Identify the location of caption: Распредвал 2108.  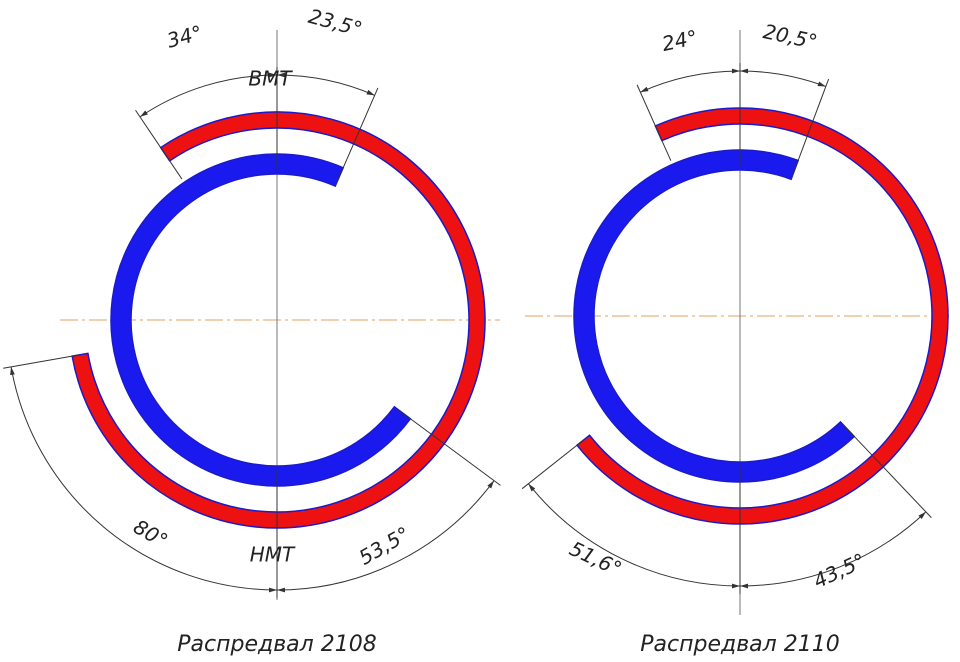
(276, 644).